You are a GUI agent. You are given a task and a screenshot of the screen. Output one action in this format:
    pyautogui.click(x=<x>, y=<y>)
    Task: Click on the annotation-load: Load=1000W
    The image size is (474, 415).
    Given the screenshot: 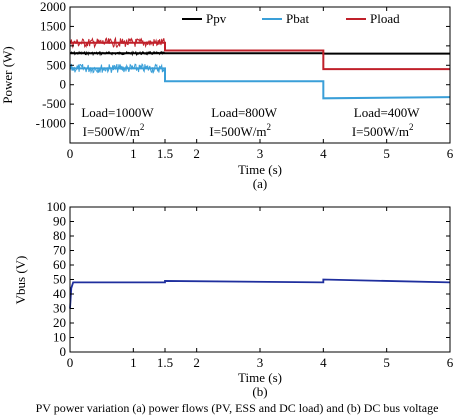 What is the action you would take?
    pyautogui.click(x=117, y=112)
    